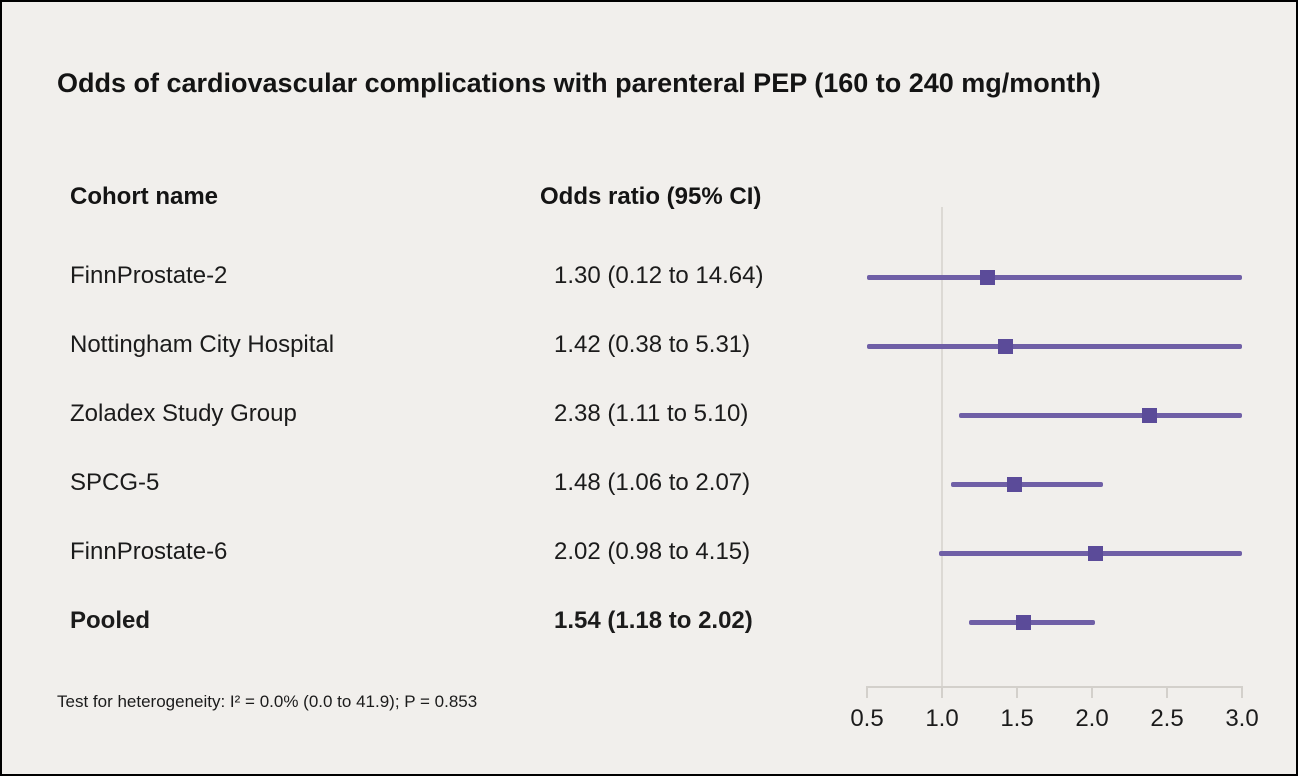 The image size is (1298, 776). Describe the element at coordinates (659, 275) in the screenshot. I see `odds-ratio-value: 1.30 (0.12 to 14.64)` at that location.